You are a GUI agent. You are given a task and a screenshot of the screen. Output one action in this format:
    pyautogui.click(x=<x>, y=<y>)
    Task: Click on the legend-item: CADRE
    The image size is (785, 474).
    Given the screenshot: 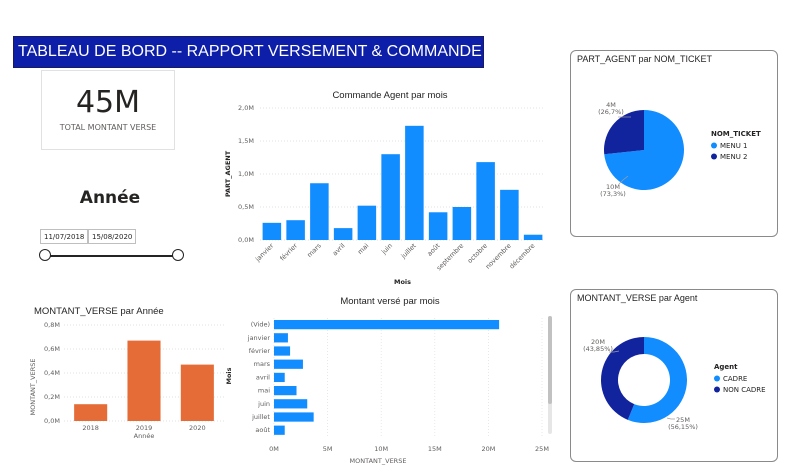 What is the action you would take?
    pyautogui.click(x=735, y=379)
    